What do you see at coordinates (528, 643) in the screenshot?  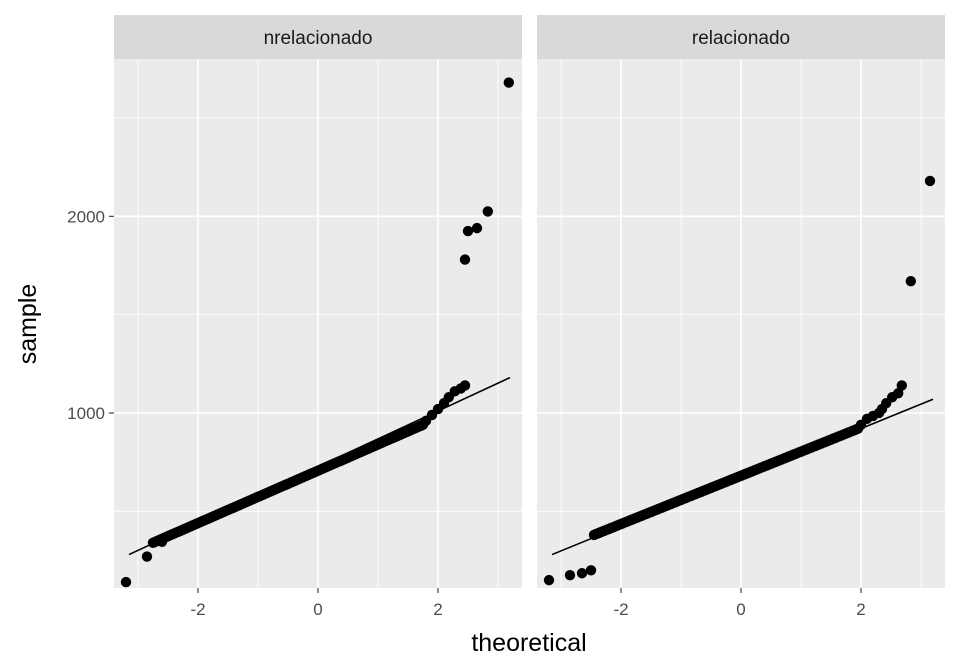 I see `x-axis-title: theoretical` at bounding box center [528, 643].